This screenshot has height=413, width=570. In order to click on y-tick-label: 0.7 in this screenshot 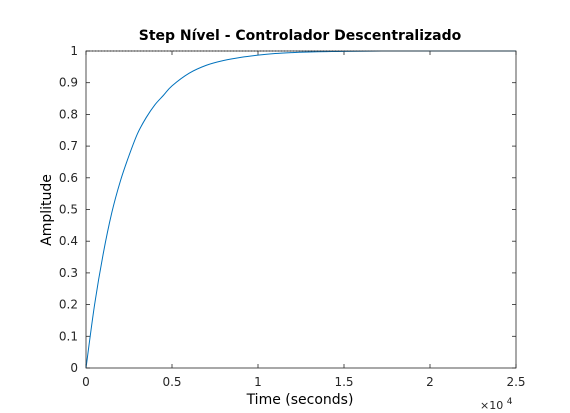, I will do `click(68, 146)`.